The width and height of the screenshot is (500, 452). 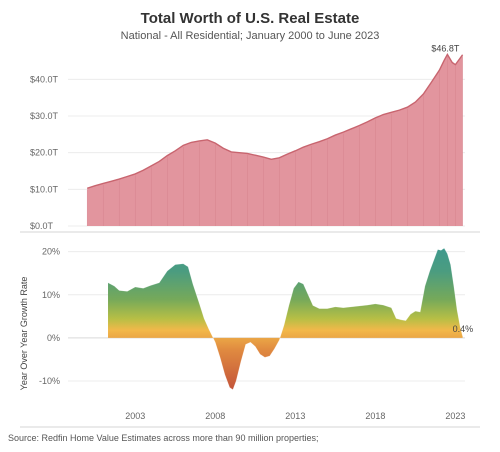 What do you see at coordinates (445, 48) in the screenshot?
I see `worth-peak-label: $46.8T` at bounding box center [445, 48].